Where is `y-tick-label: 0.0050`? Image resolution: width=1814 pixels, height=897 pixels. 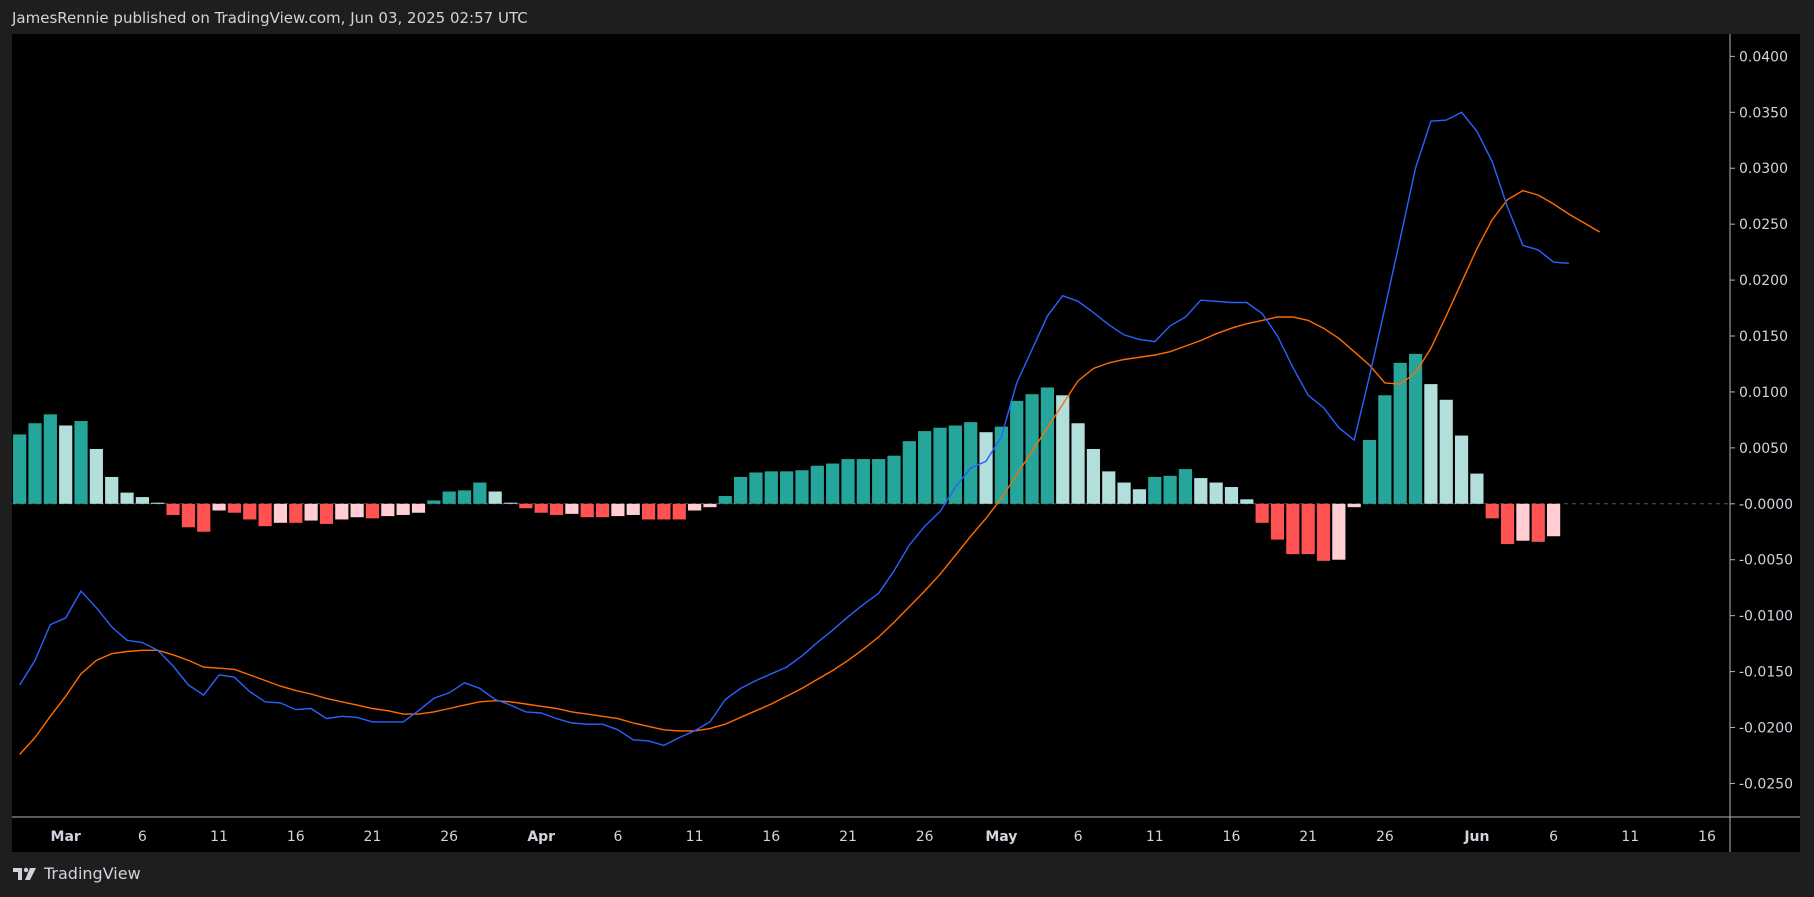 y-tick-label: 0.0050 is located at coordinates (1763, 449).